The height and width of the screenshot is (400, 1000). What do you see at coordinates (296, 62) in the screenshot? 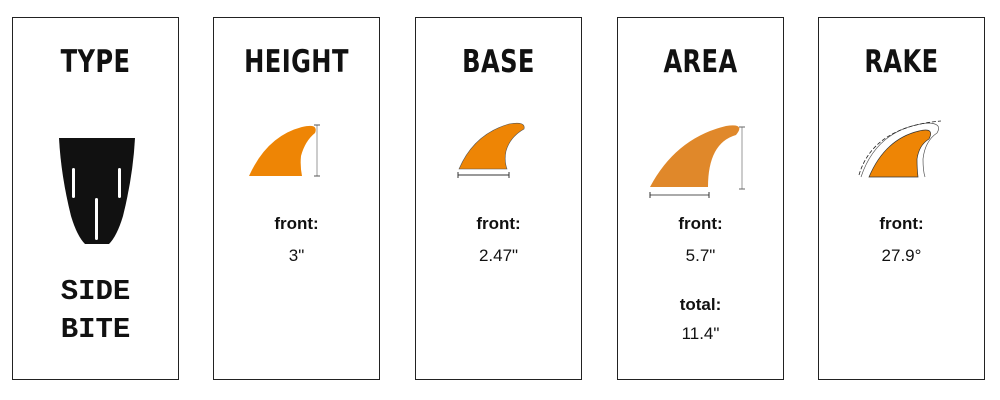
I see `panel-title: HEIGHT` at bounding box center [296, 62].